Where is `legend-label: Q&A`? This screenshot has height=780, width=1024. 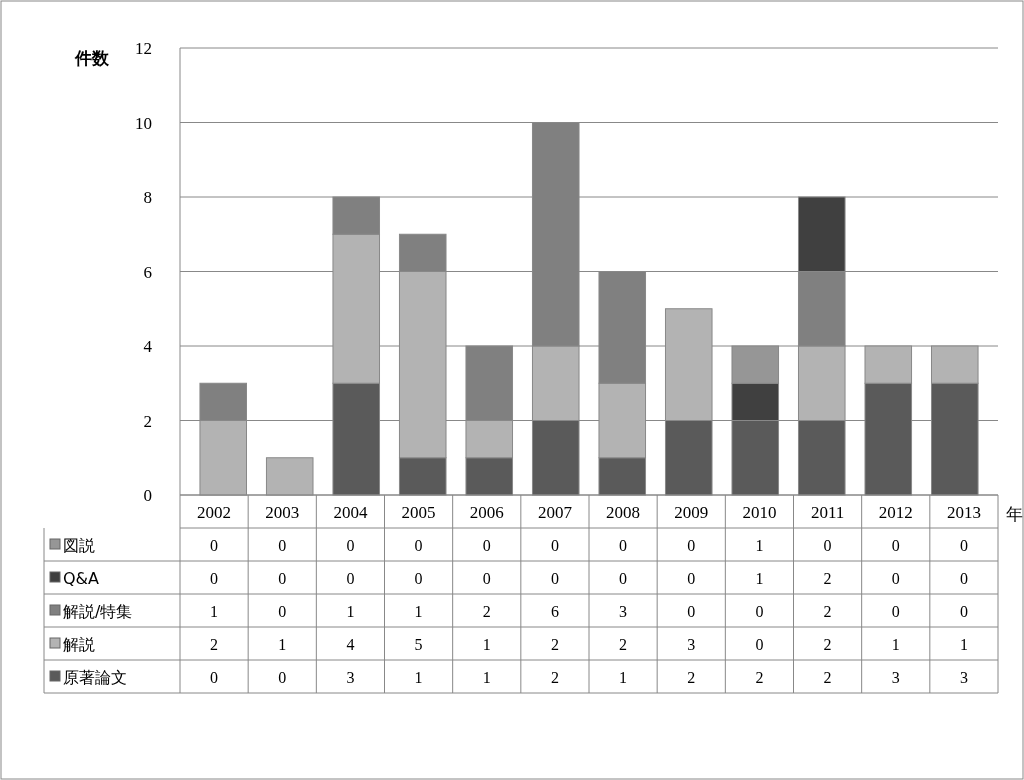 legend-label: Q&A is located at coordinates (81, 578).